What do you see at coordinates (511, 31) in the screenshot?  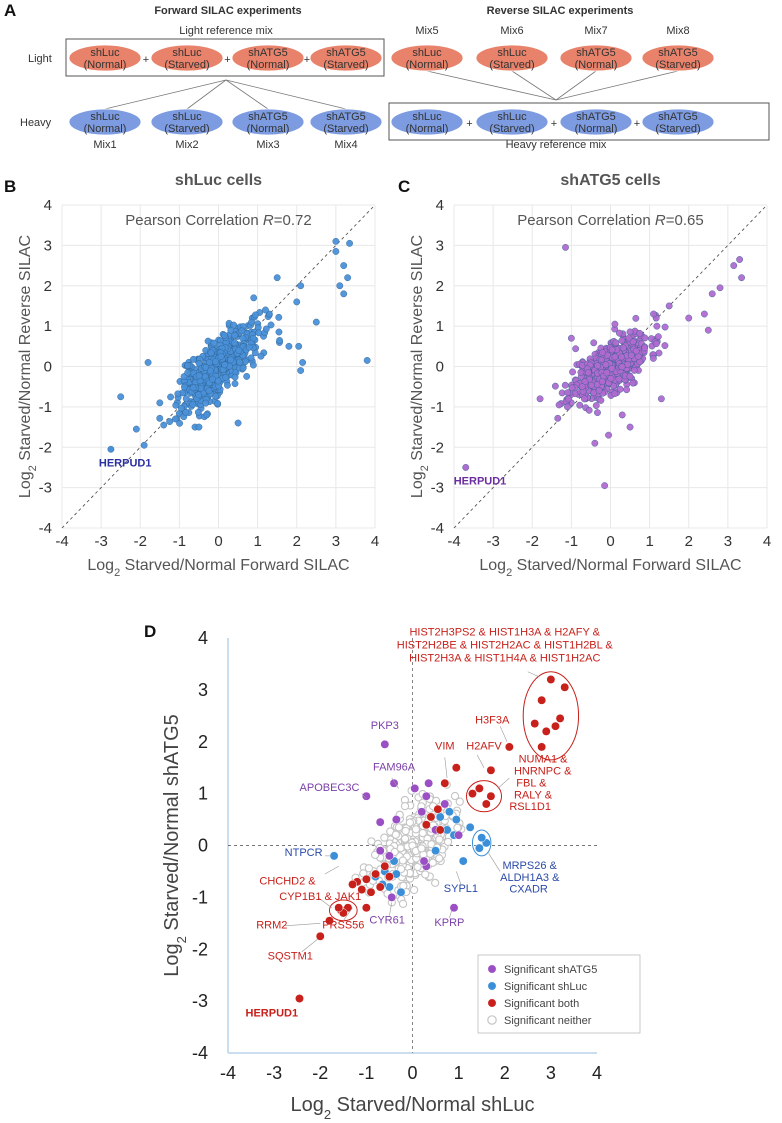 I see `mix-label: Mix6` at bounding box center [511, 31].